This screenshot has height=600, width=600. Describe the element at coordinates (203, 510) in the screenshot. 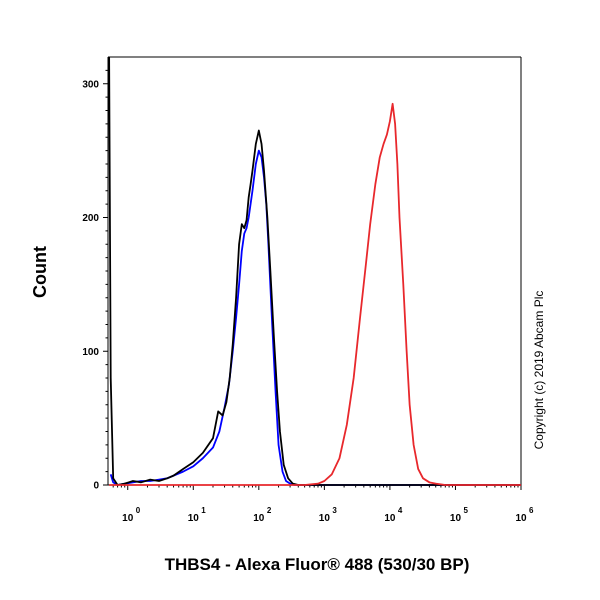

I see `x-tick-exponent: 1` at that location.